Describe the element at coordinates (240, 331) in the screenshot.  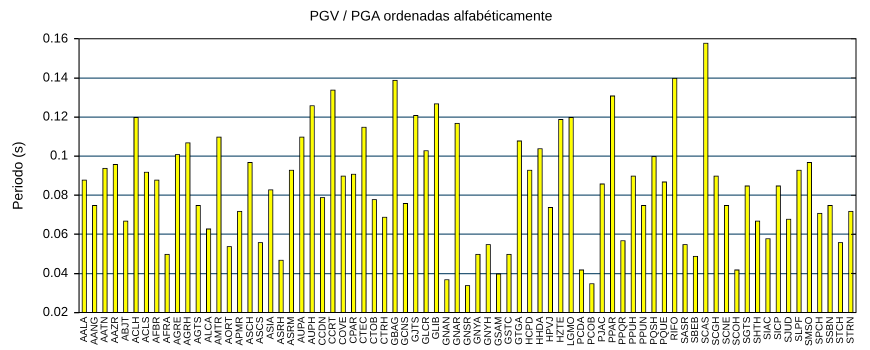
I see `x-tick-label: APMR` at that location.